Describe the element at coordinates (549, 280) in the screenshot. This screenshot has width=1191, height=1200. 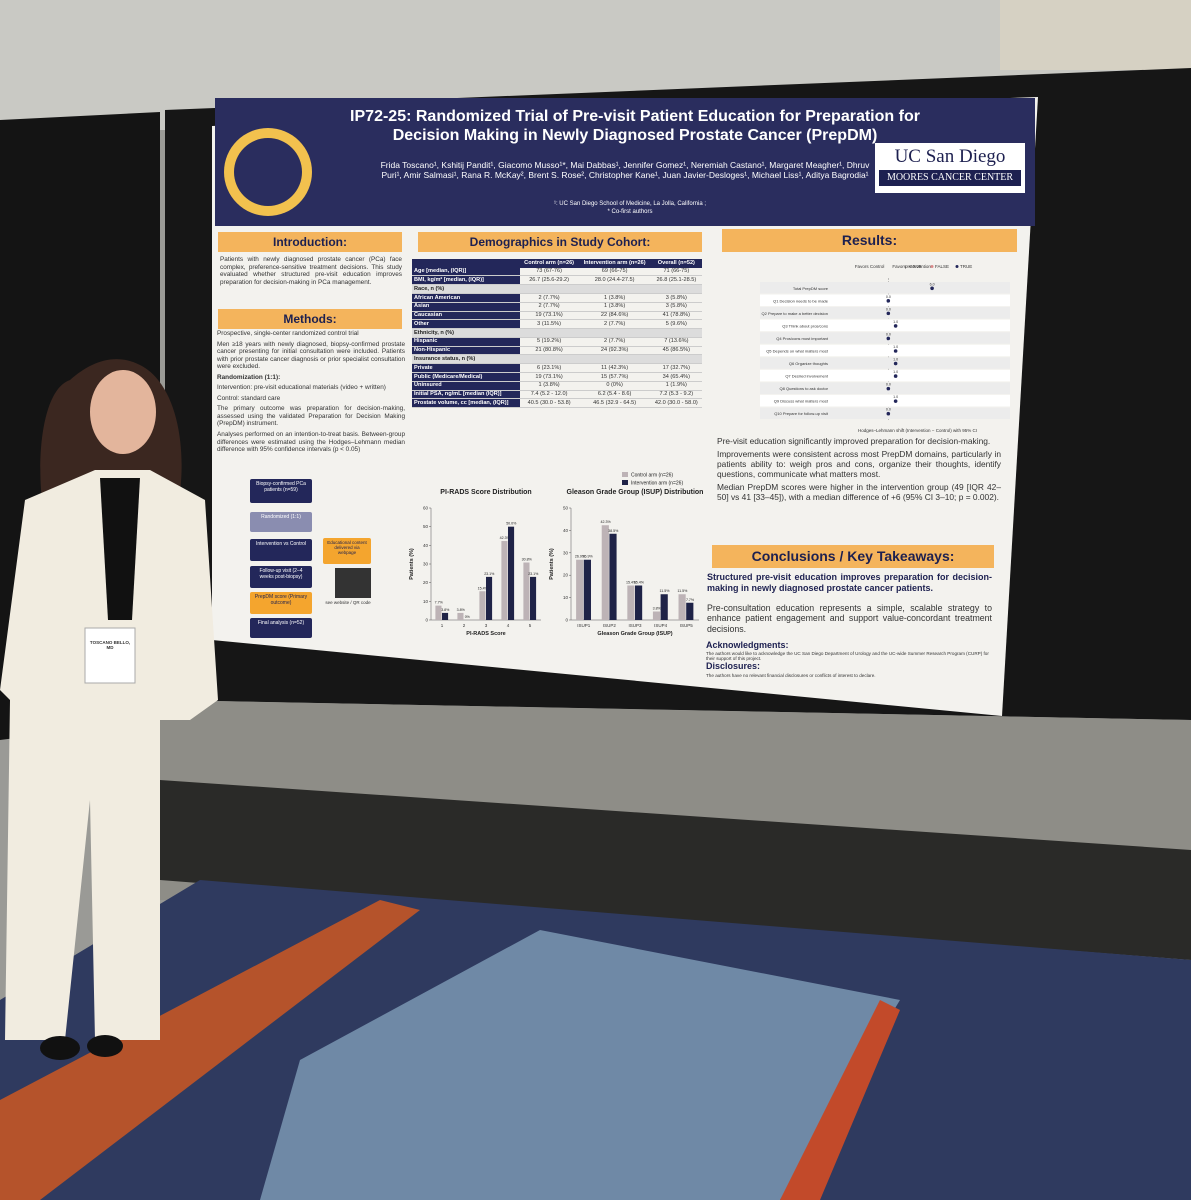
I see `cell: 26.7 (25.6-29.2)` at that location.